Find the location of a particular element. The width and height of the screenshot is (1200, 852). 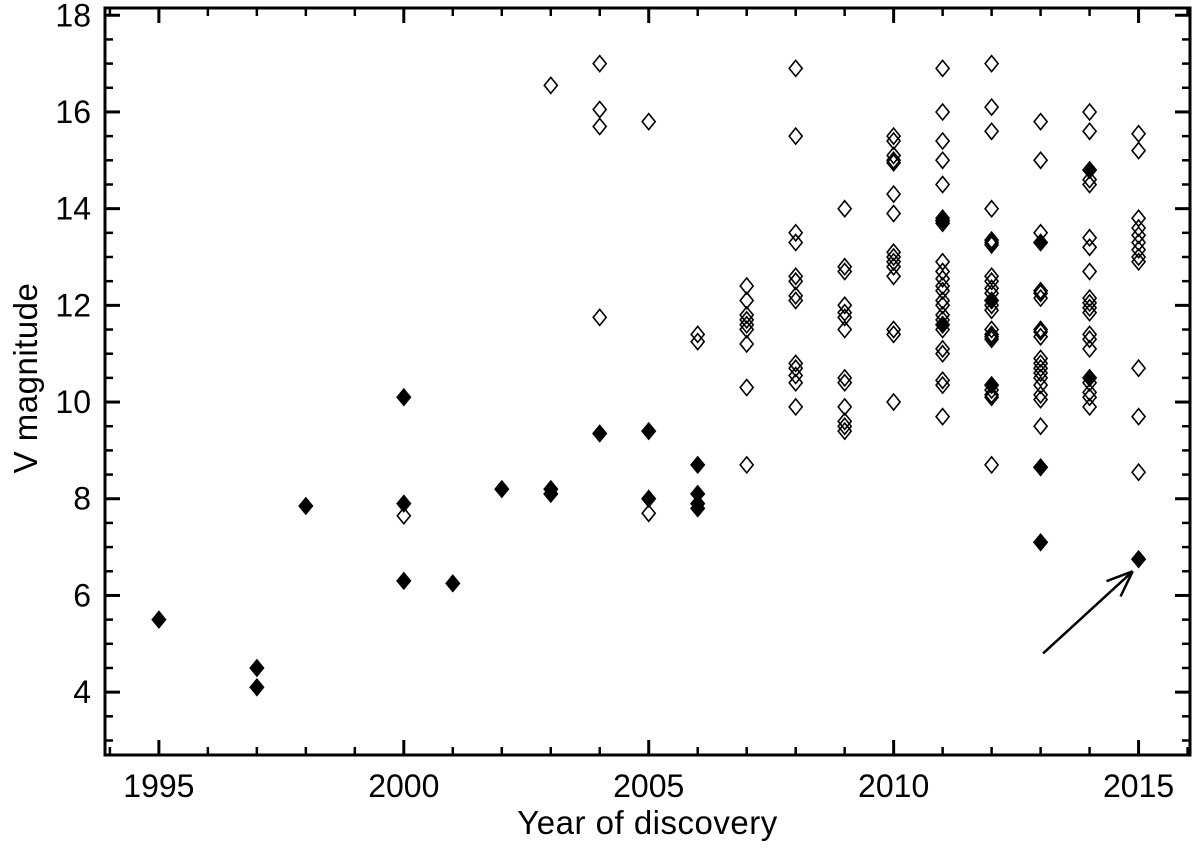

y-tick-label: 16 is located at coordinates (73, 112).